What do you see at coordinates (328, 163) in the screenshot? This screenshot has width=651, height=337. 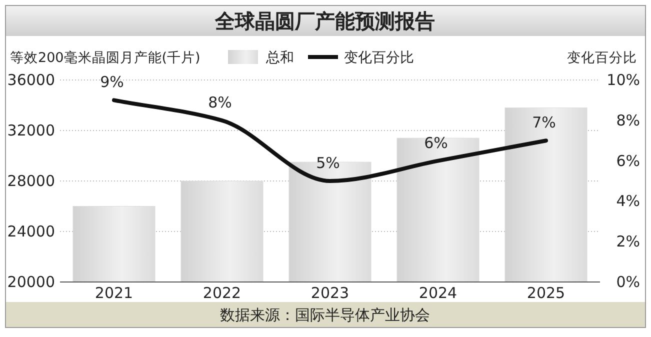 I see `data-label: 5%` at bounding box center [328, 163].